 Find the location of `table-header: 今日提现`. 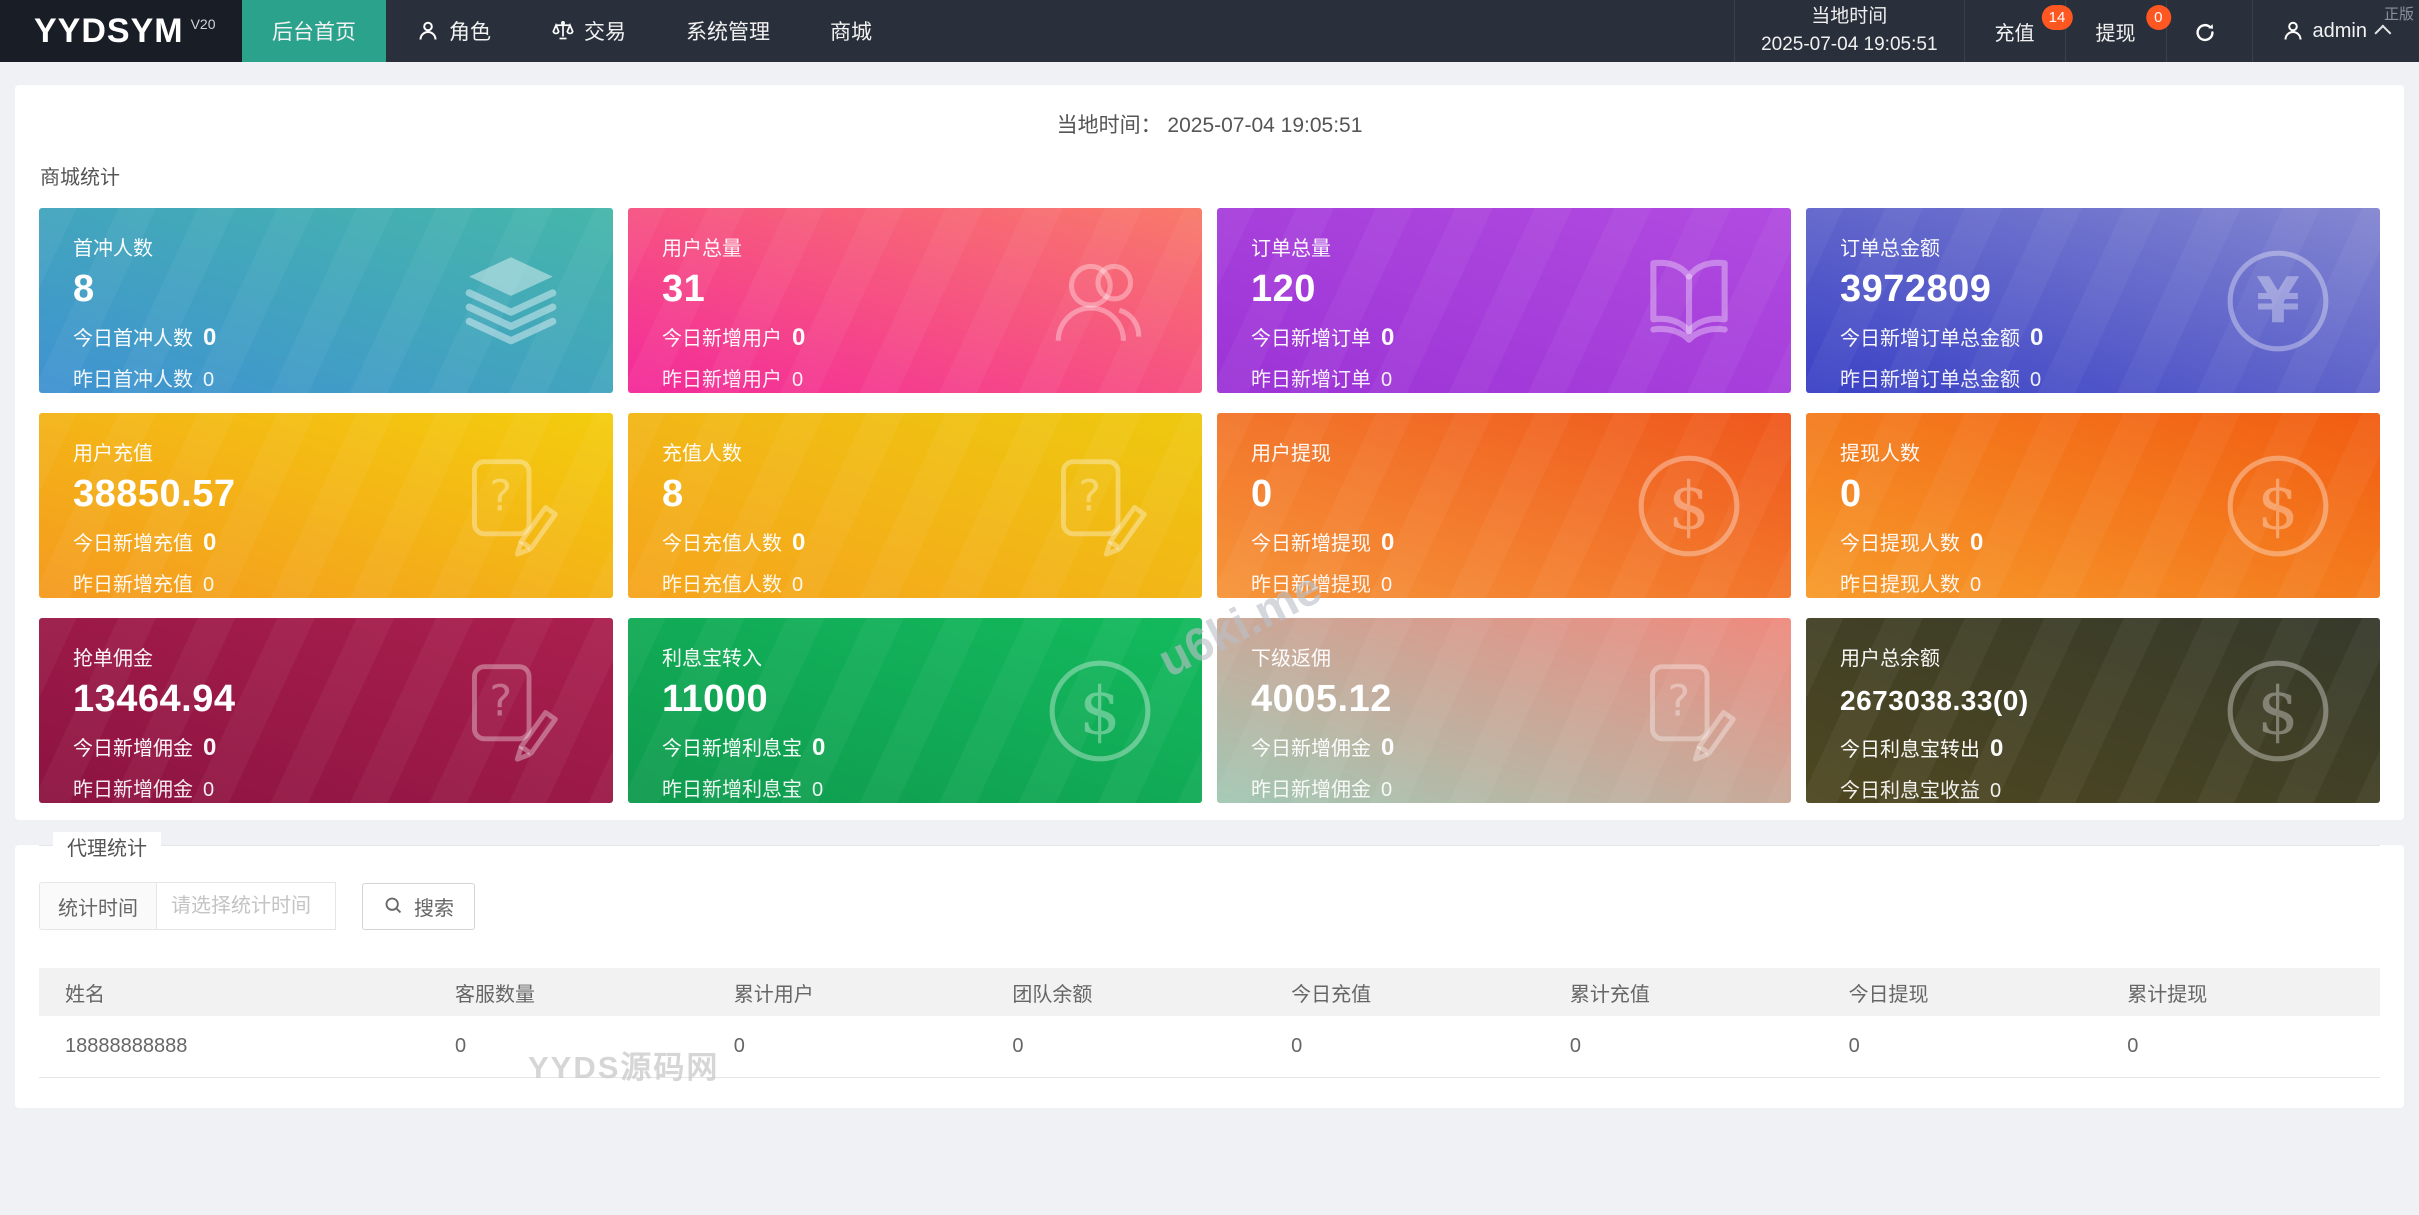

table-header: 今日提现 is located at coordinates (1888, 994).